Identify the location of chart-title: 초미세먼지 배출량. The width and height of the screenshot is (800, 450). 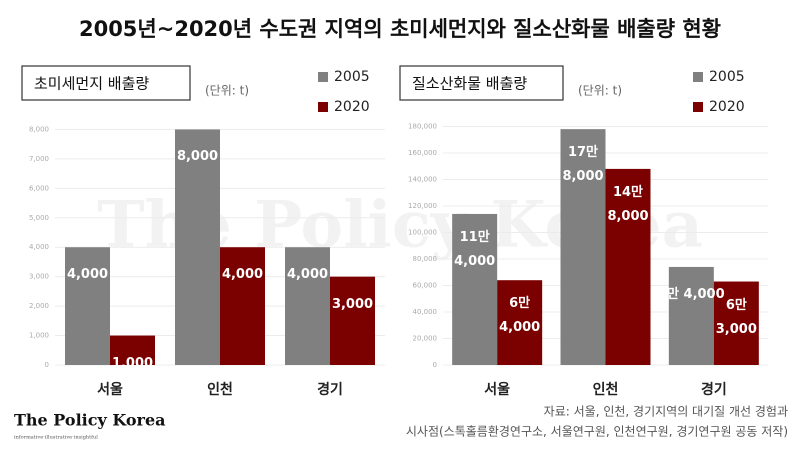
(91, 84).